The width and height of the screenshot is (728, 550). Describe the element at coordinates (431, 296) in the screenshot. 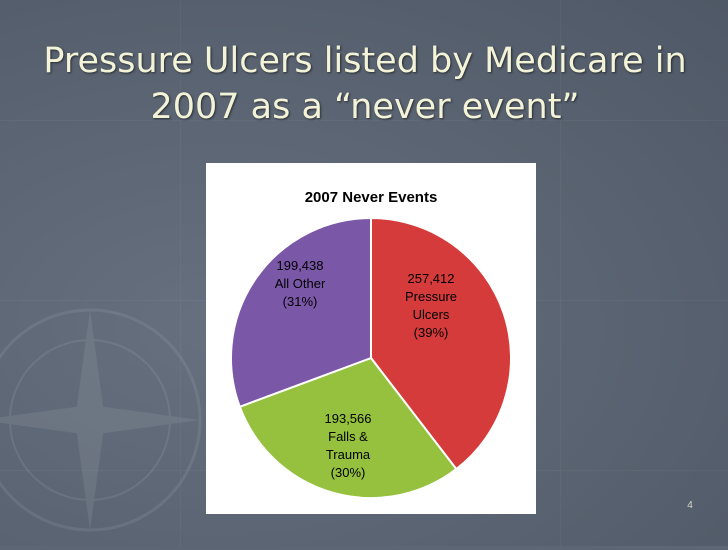

I see `slice-label-line: Pressure` at that location.